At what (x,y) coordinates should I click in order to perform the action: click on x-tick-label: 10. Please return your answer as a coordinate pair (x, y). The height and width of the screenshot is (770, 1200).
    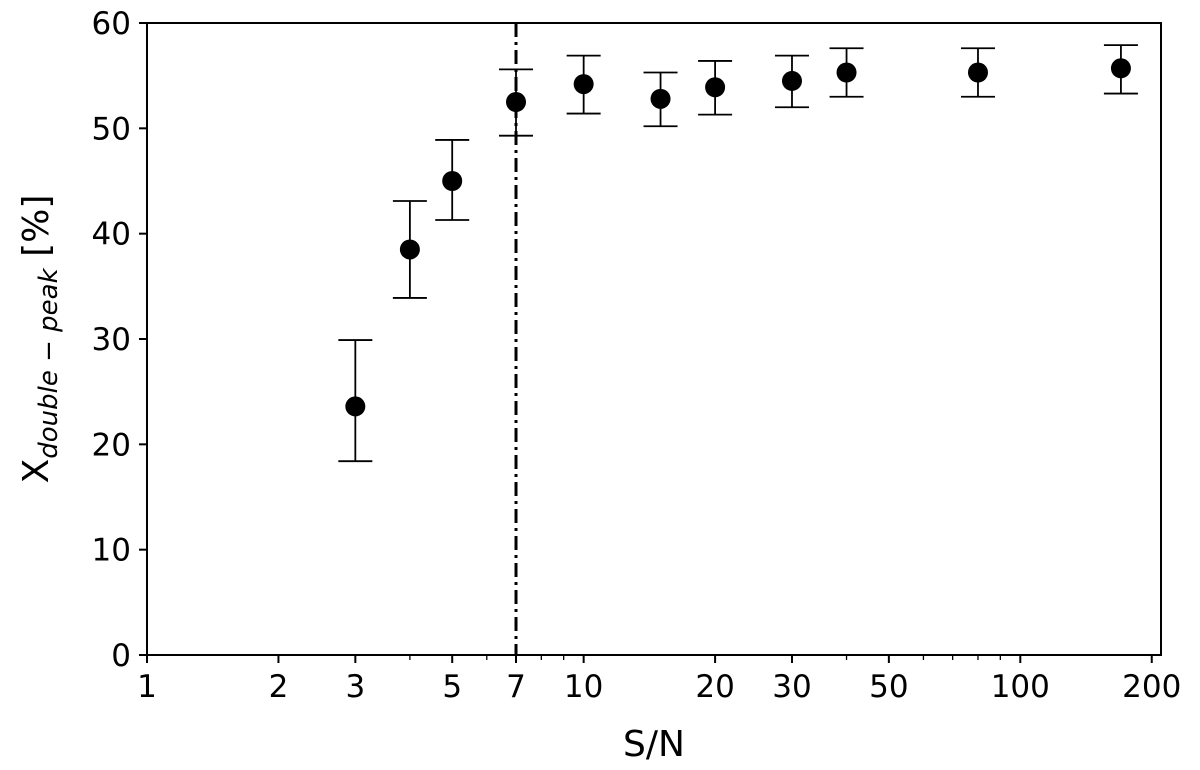
    Looking at the image, I should click on (583, 687).